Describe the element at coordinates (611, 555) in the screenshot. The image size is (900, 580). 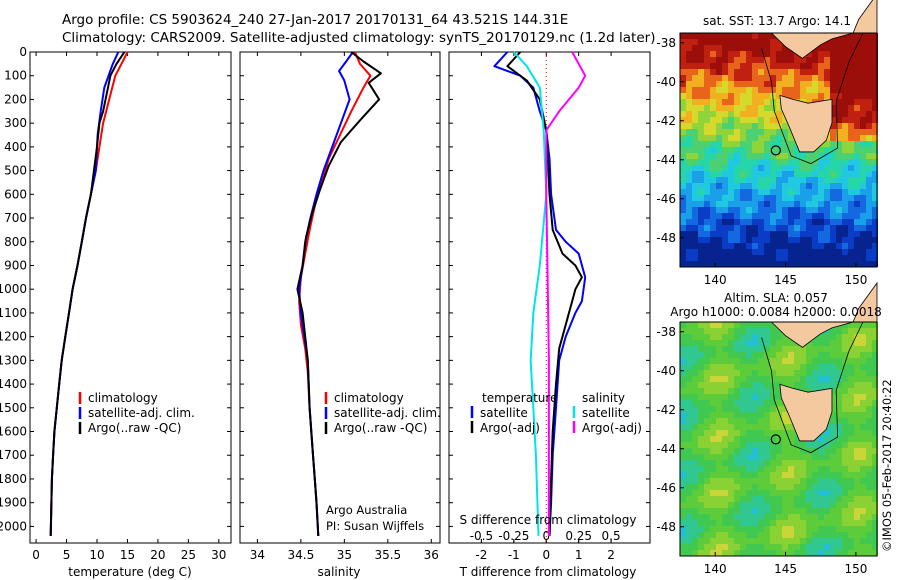
I see `x-tick-label: 2` at that location.